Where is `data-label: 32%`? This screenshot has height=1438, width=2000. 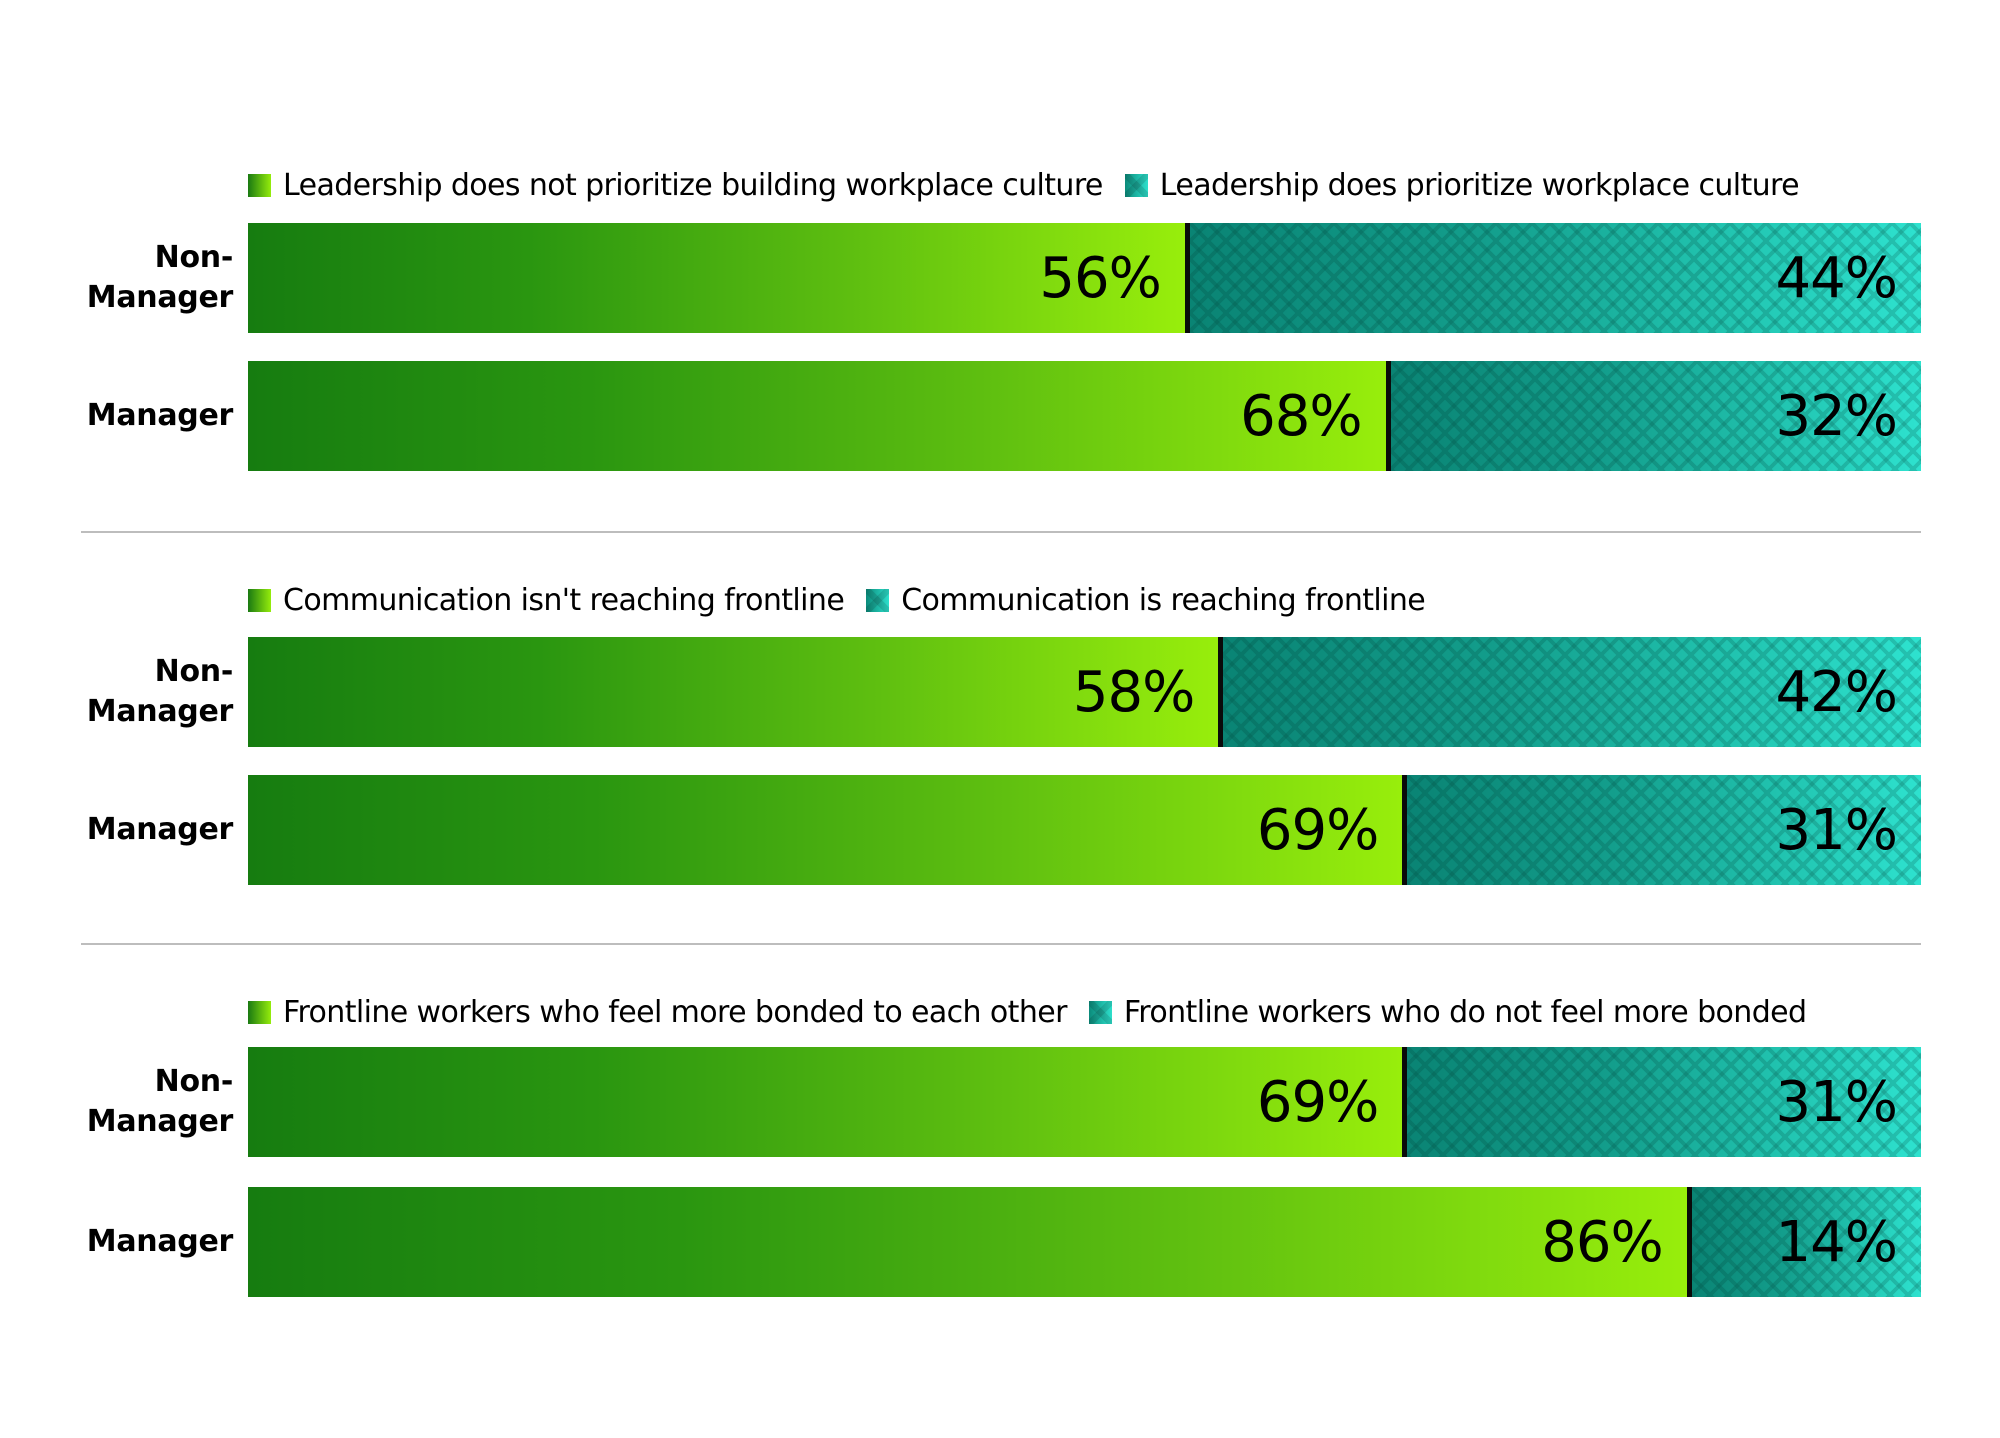
data-label: 32% is located at coordinates (1836, 416).